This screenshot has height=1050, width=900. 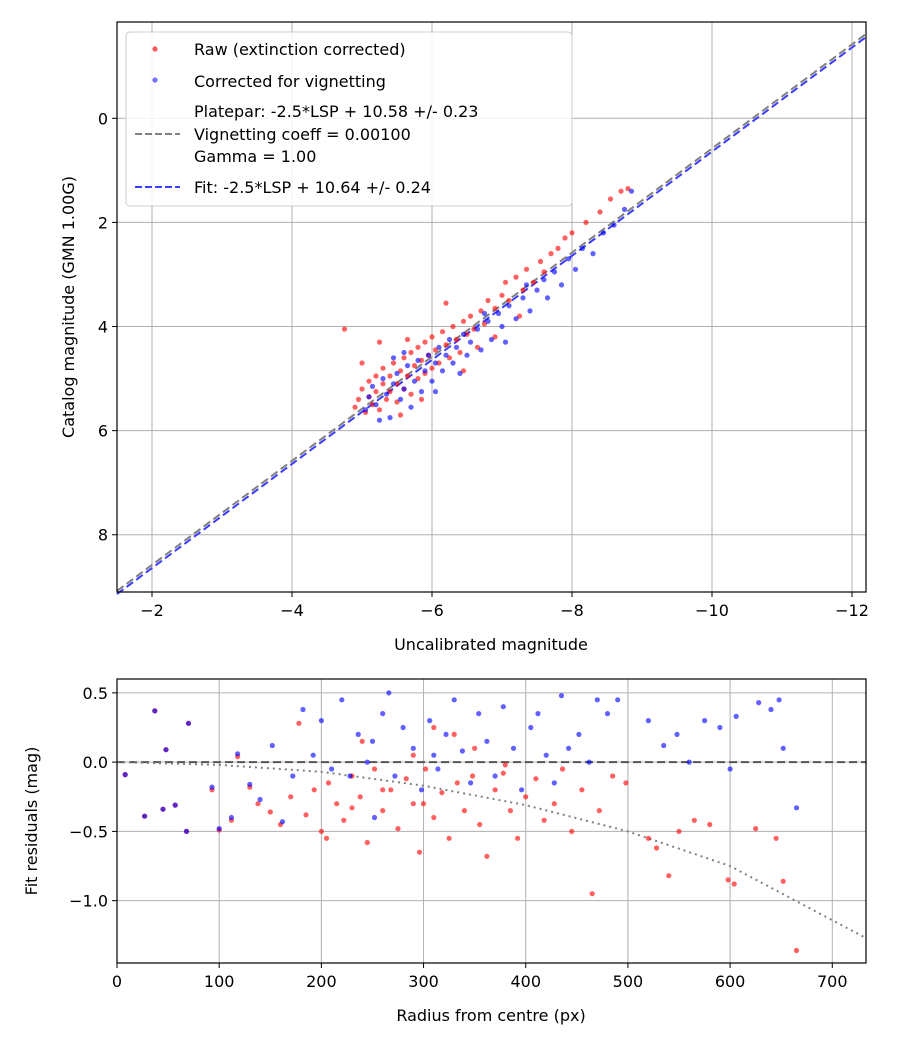 I want to click on top-scatter-points, so click(x=488, y=304).